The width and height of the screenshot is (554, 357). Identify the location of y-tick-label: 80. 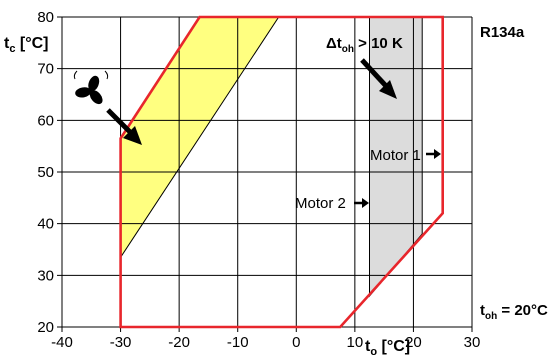
(45, 17).